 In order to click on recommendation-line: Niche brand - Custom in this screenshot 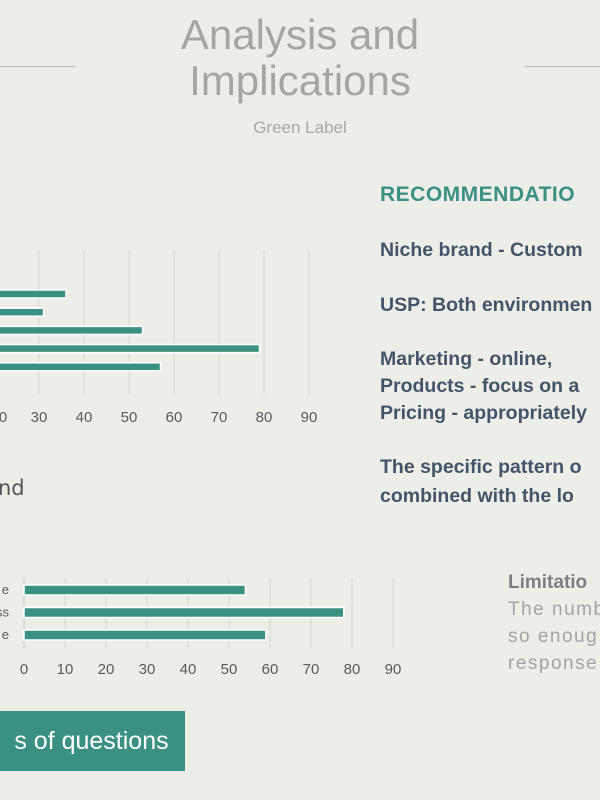, I will do `click(481, 250)`.